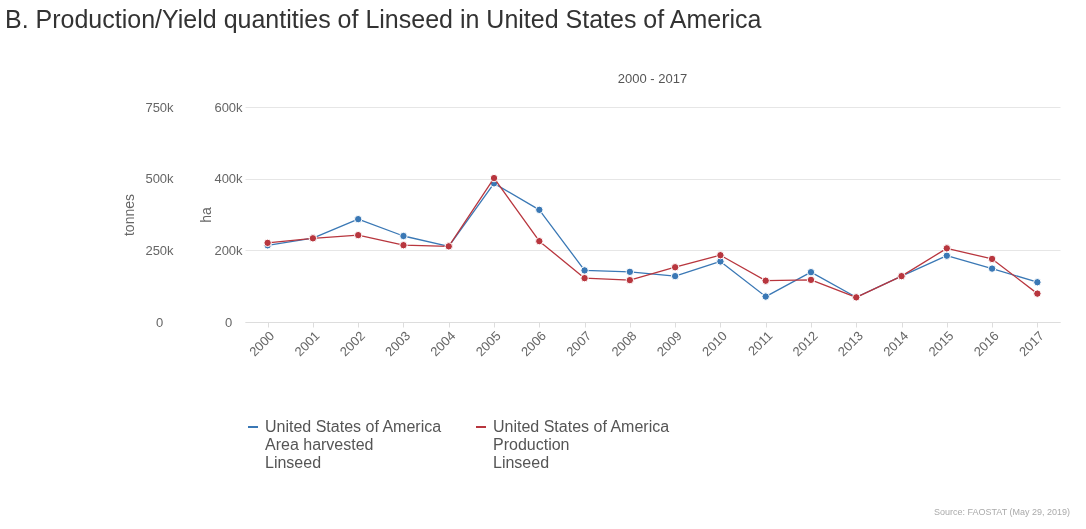 The height and width of the screenshot is (529, 1086). I want to click on source-note: Source: FAOSTAT (May 29, 2019), so click(1001, 512).